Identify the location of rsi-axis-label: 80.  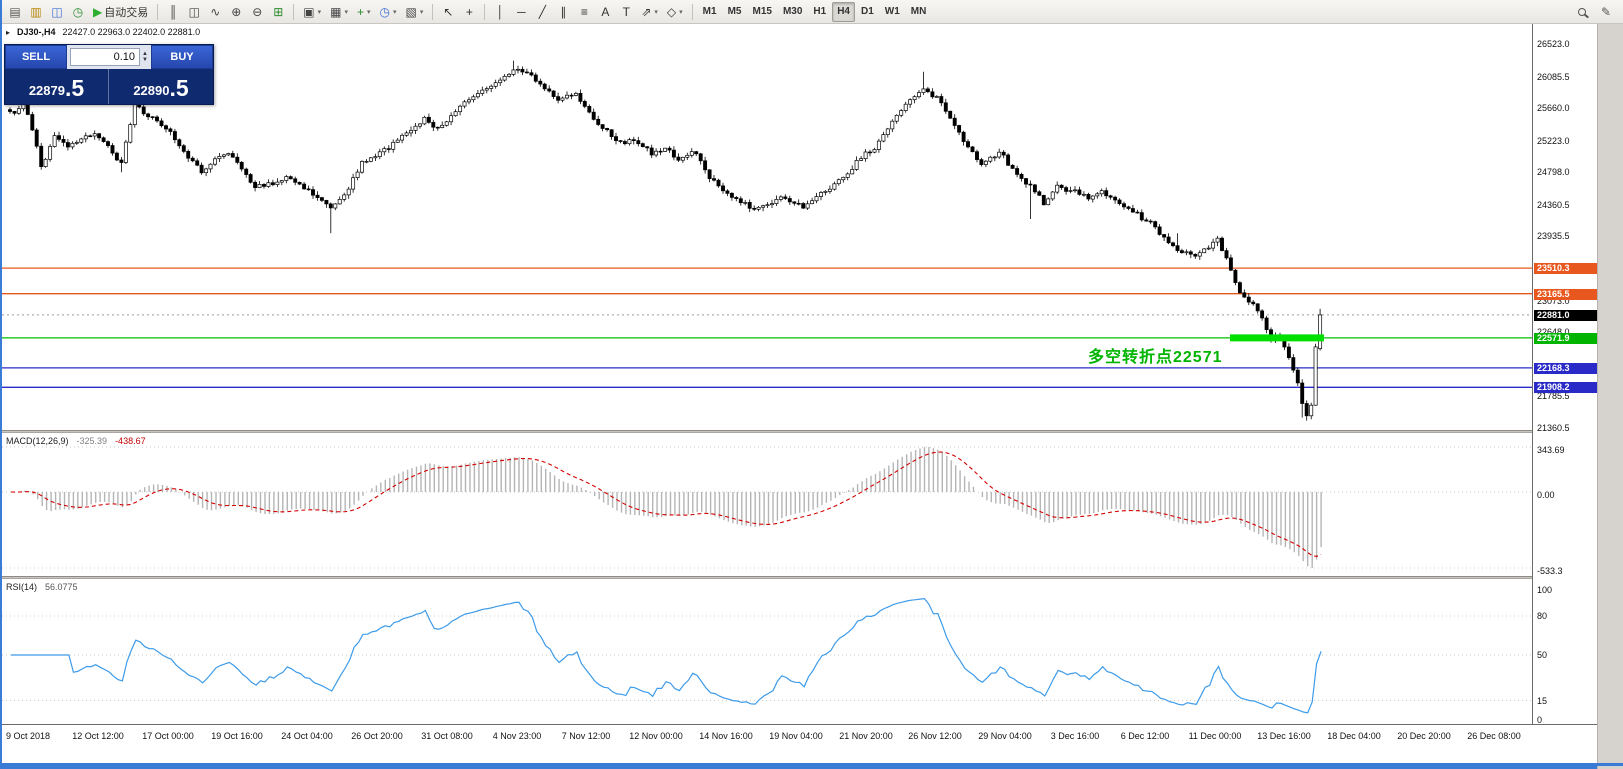
(1542, 616).